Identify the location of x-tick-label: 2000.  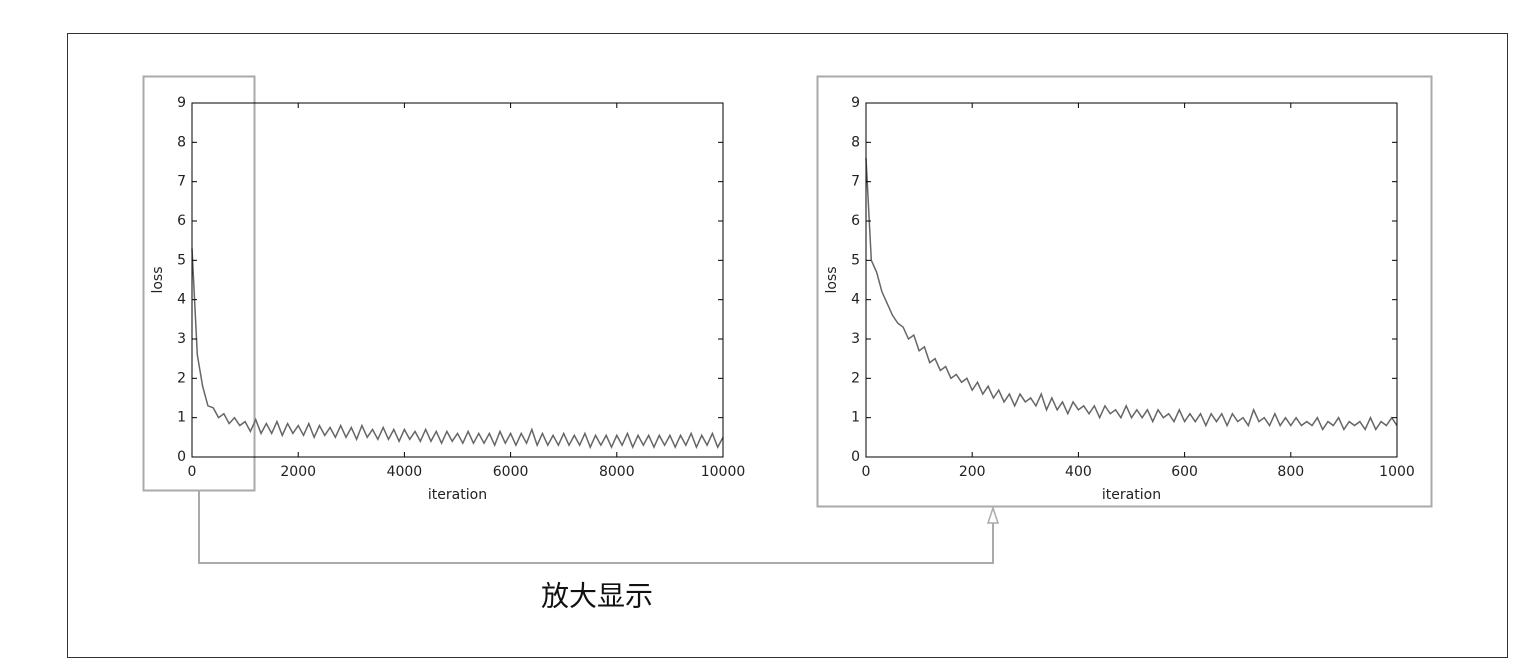
(298, 472).